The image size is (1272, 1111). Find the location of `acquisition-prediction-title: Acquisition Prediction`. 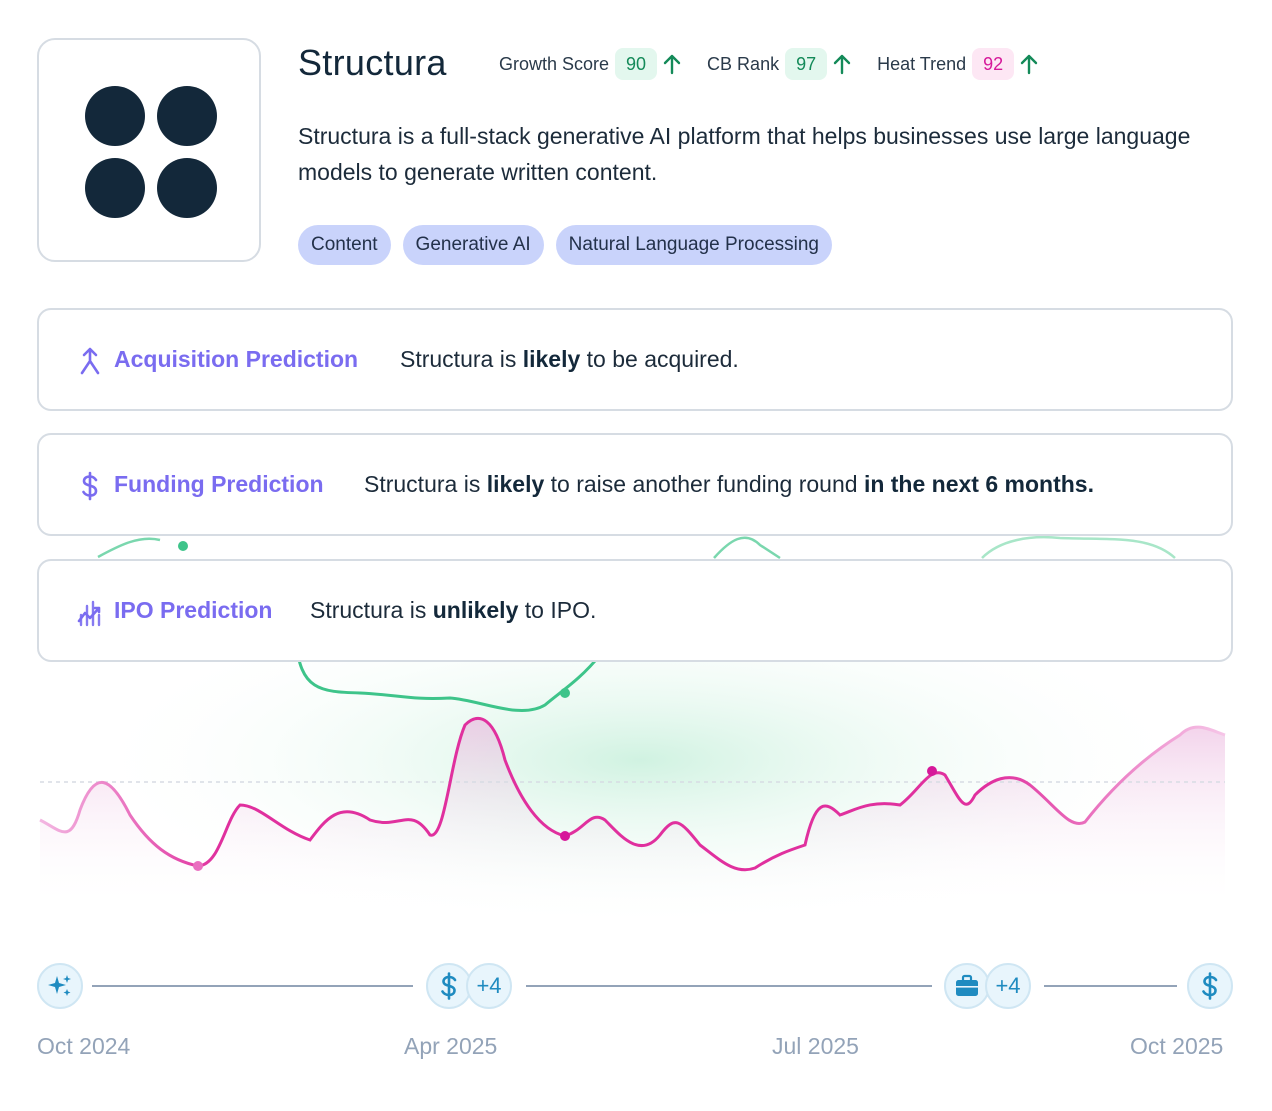

acquisition-prediction-title: Acquisition Prediction is located at coordinates (236, 359).